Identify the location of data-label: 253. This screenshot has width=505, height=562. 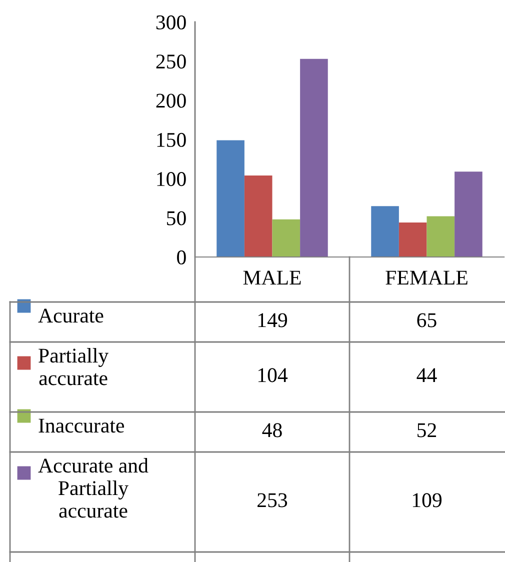
(273, 500).